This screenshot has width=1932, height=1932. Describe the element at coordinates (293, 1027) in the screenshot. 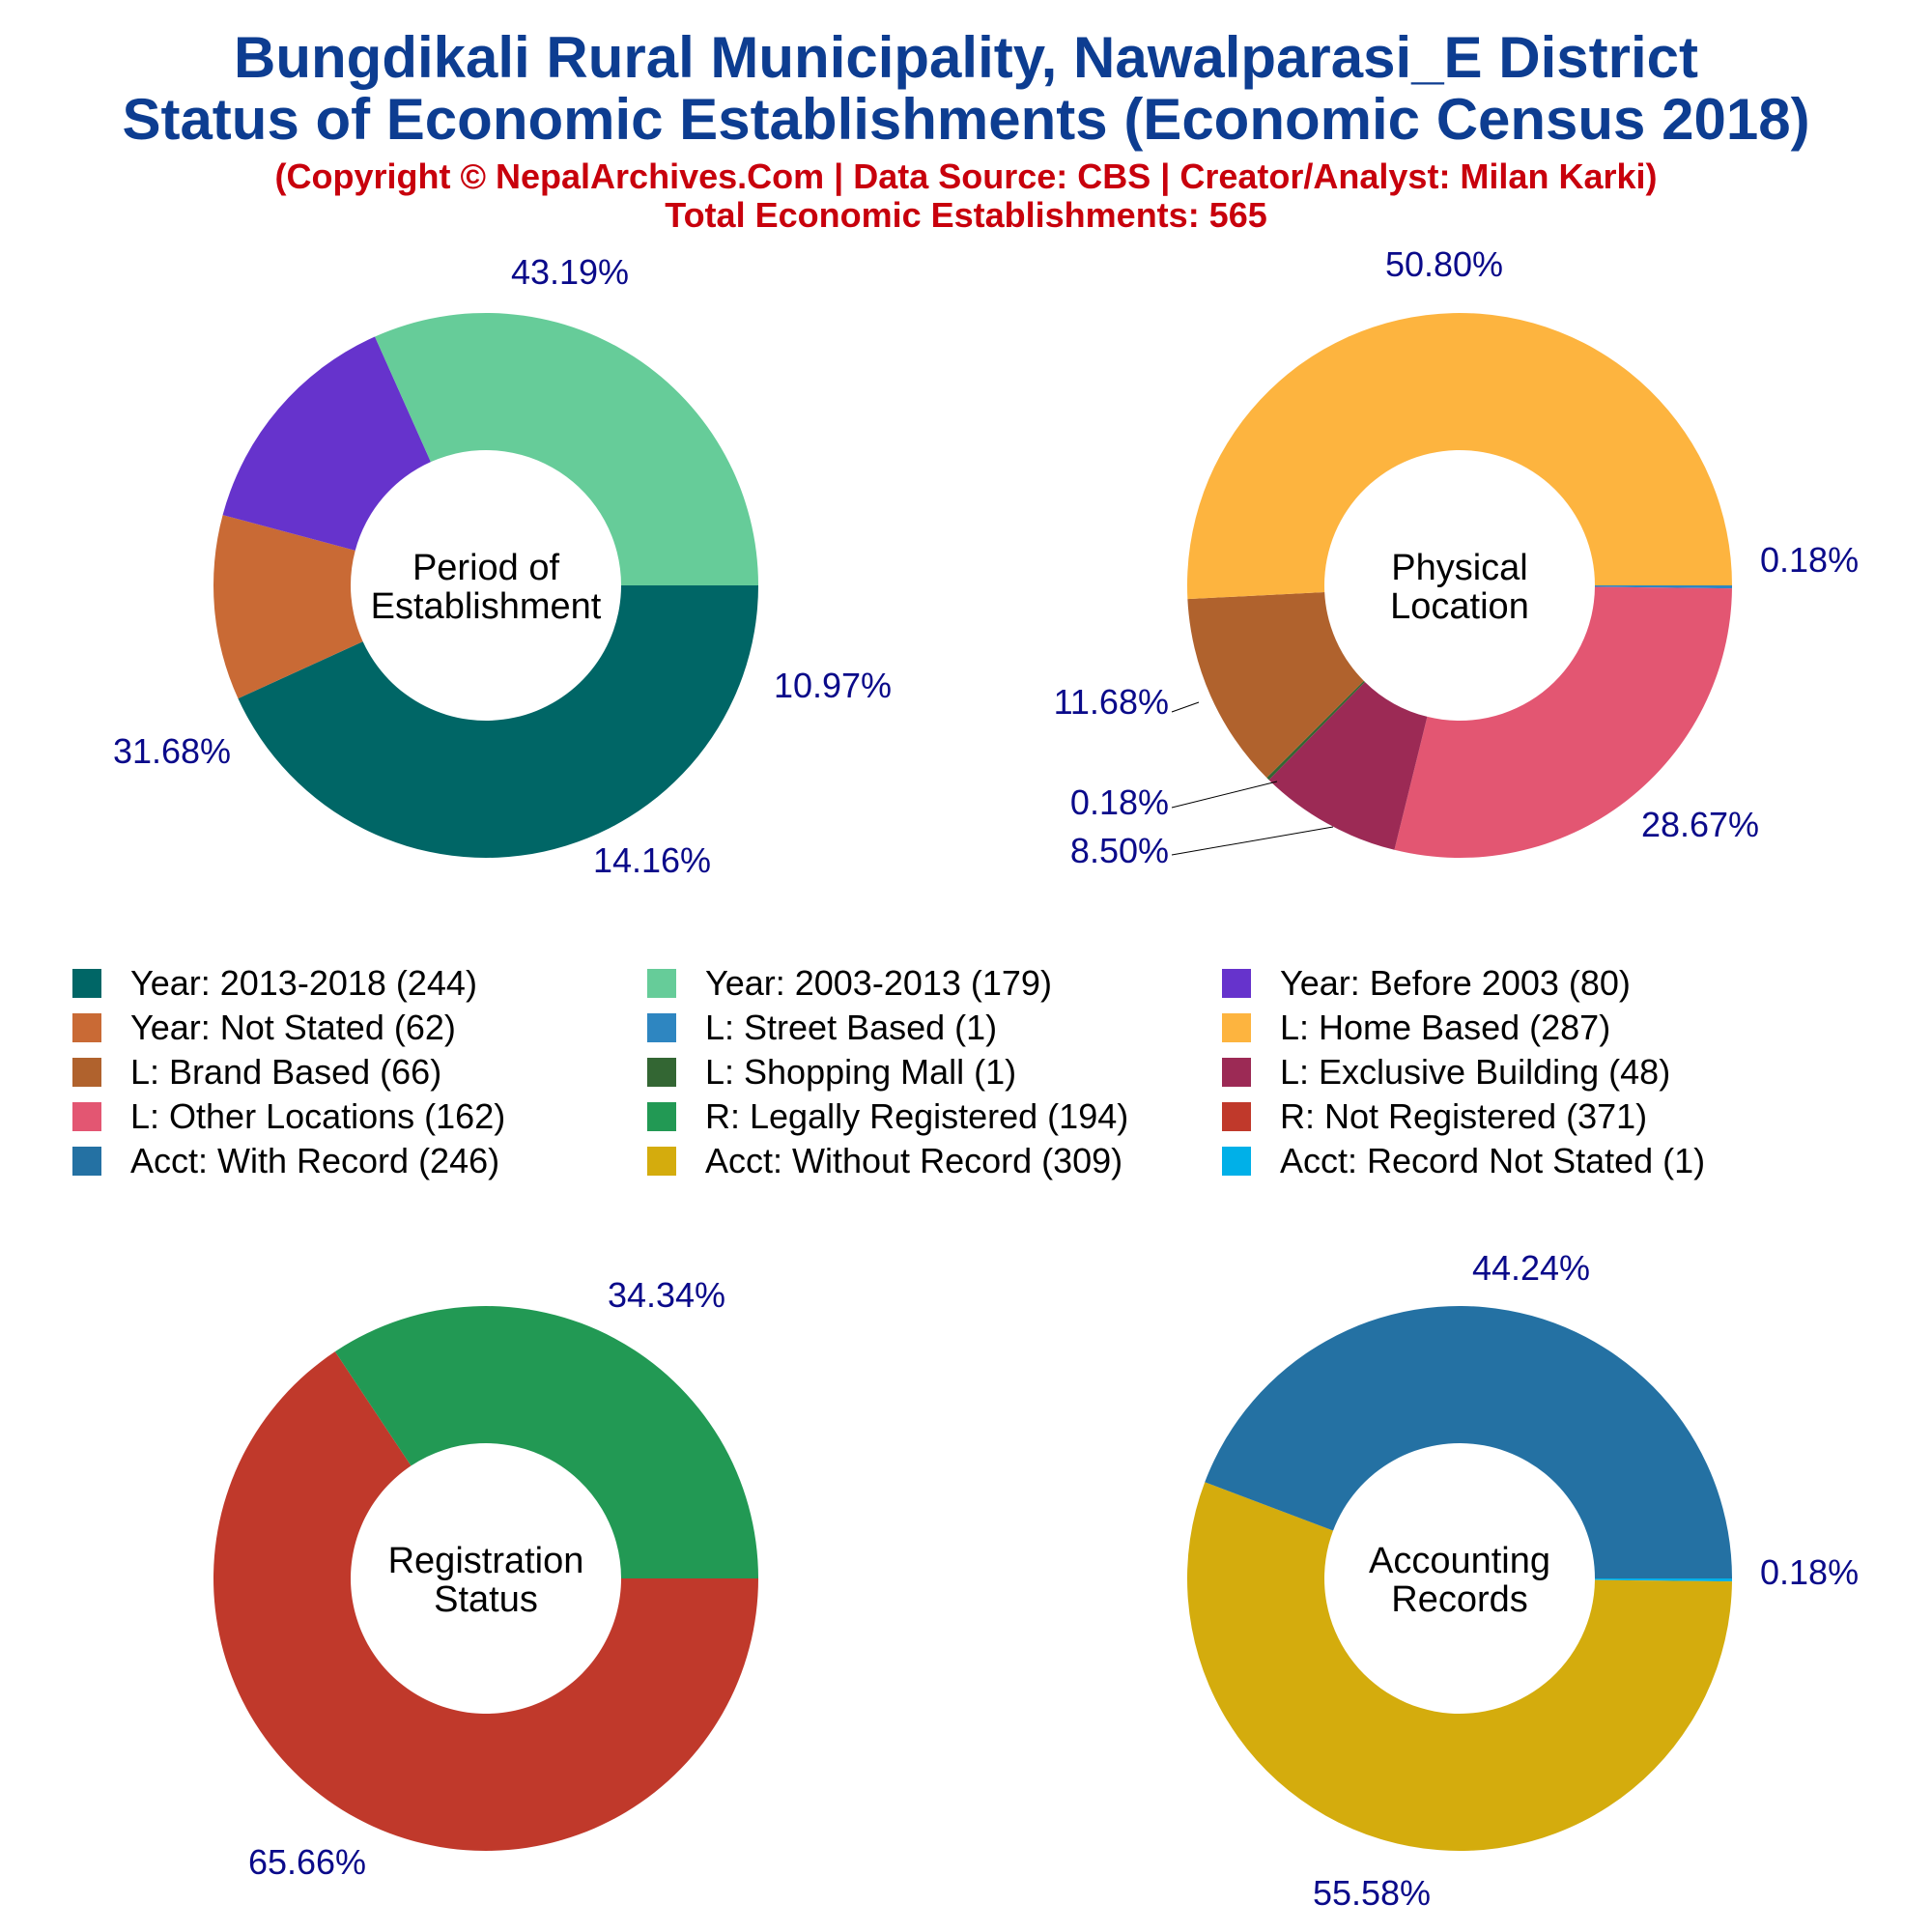

I see `legend-label: Year: Not Stated (62)` at that location.